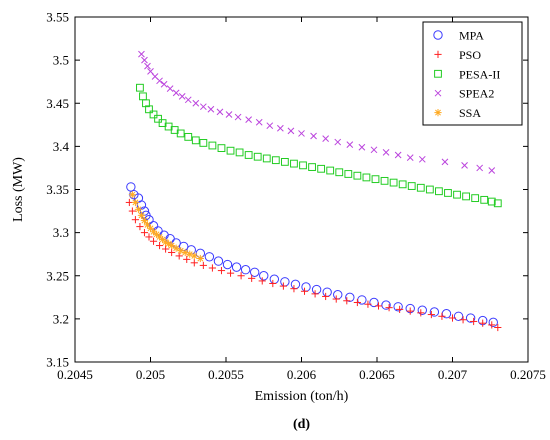  I want to click on y-tick-label: 3.45, so click(57, 103).